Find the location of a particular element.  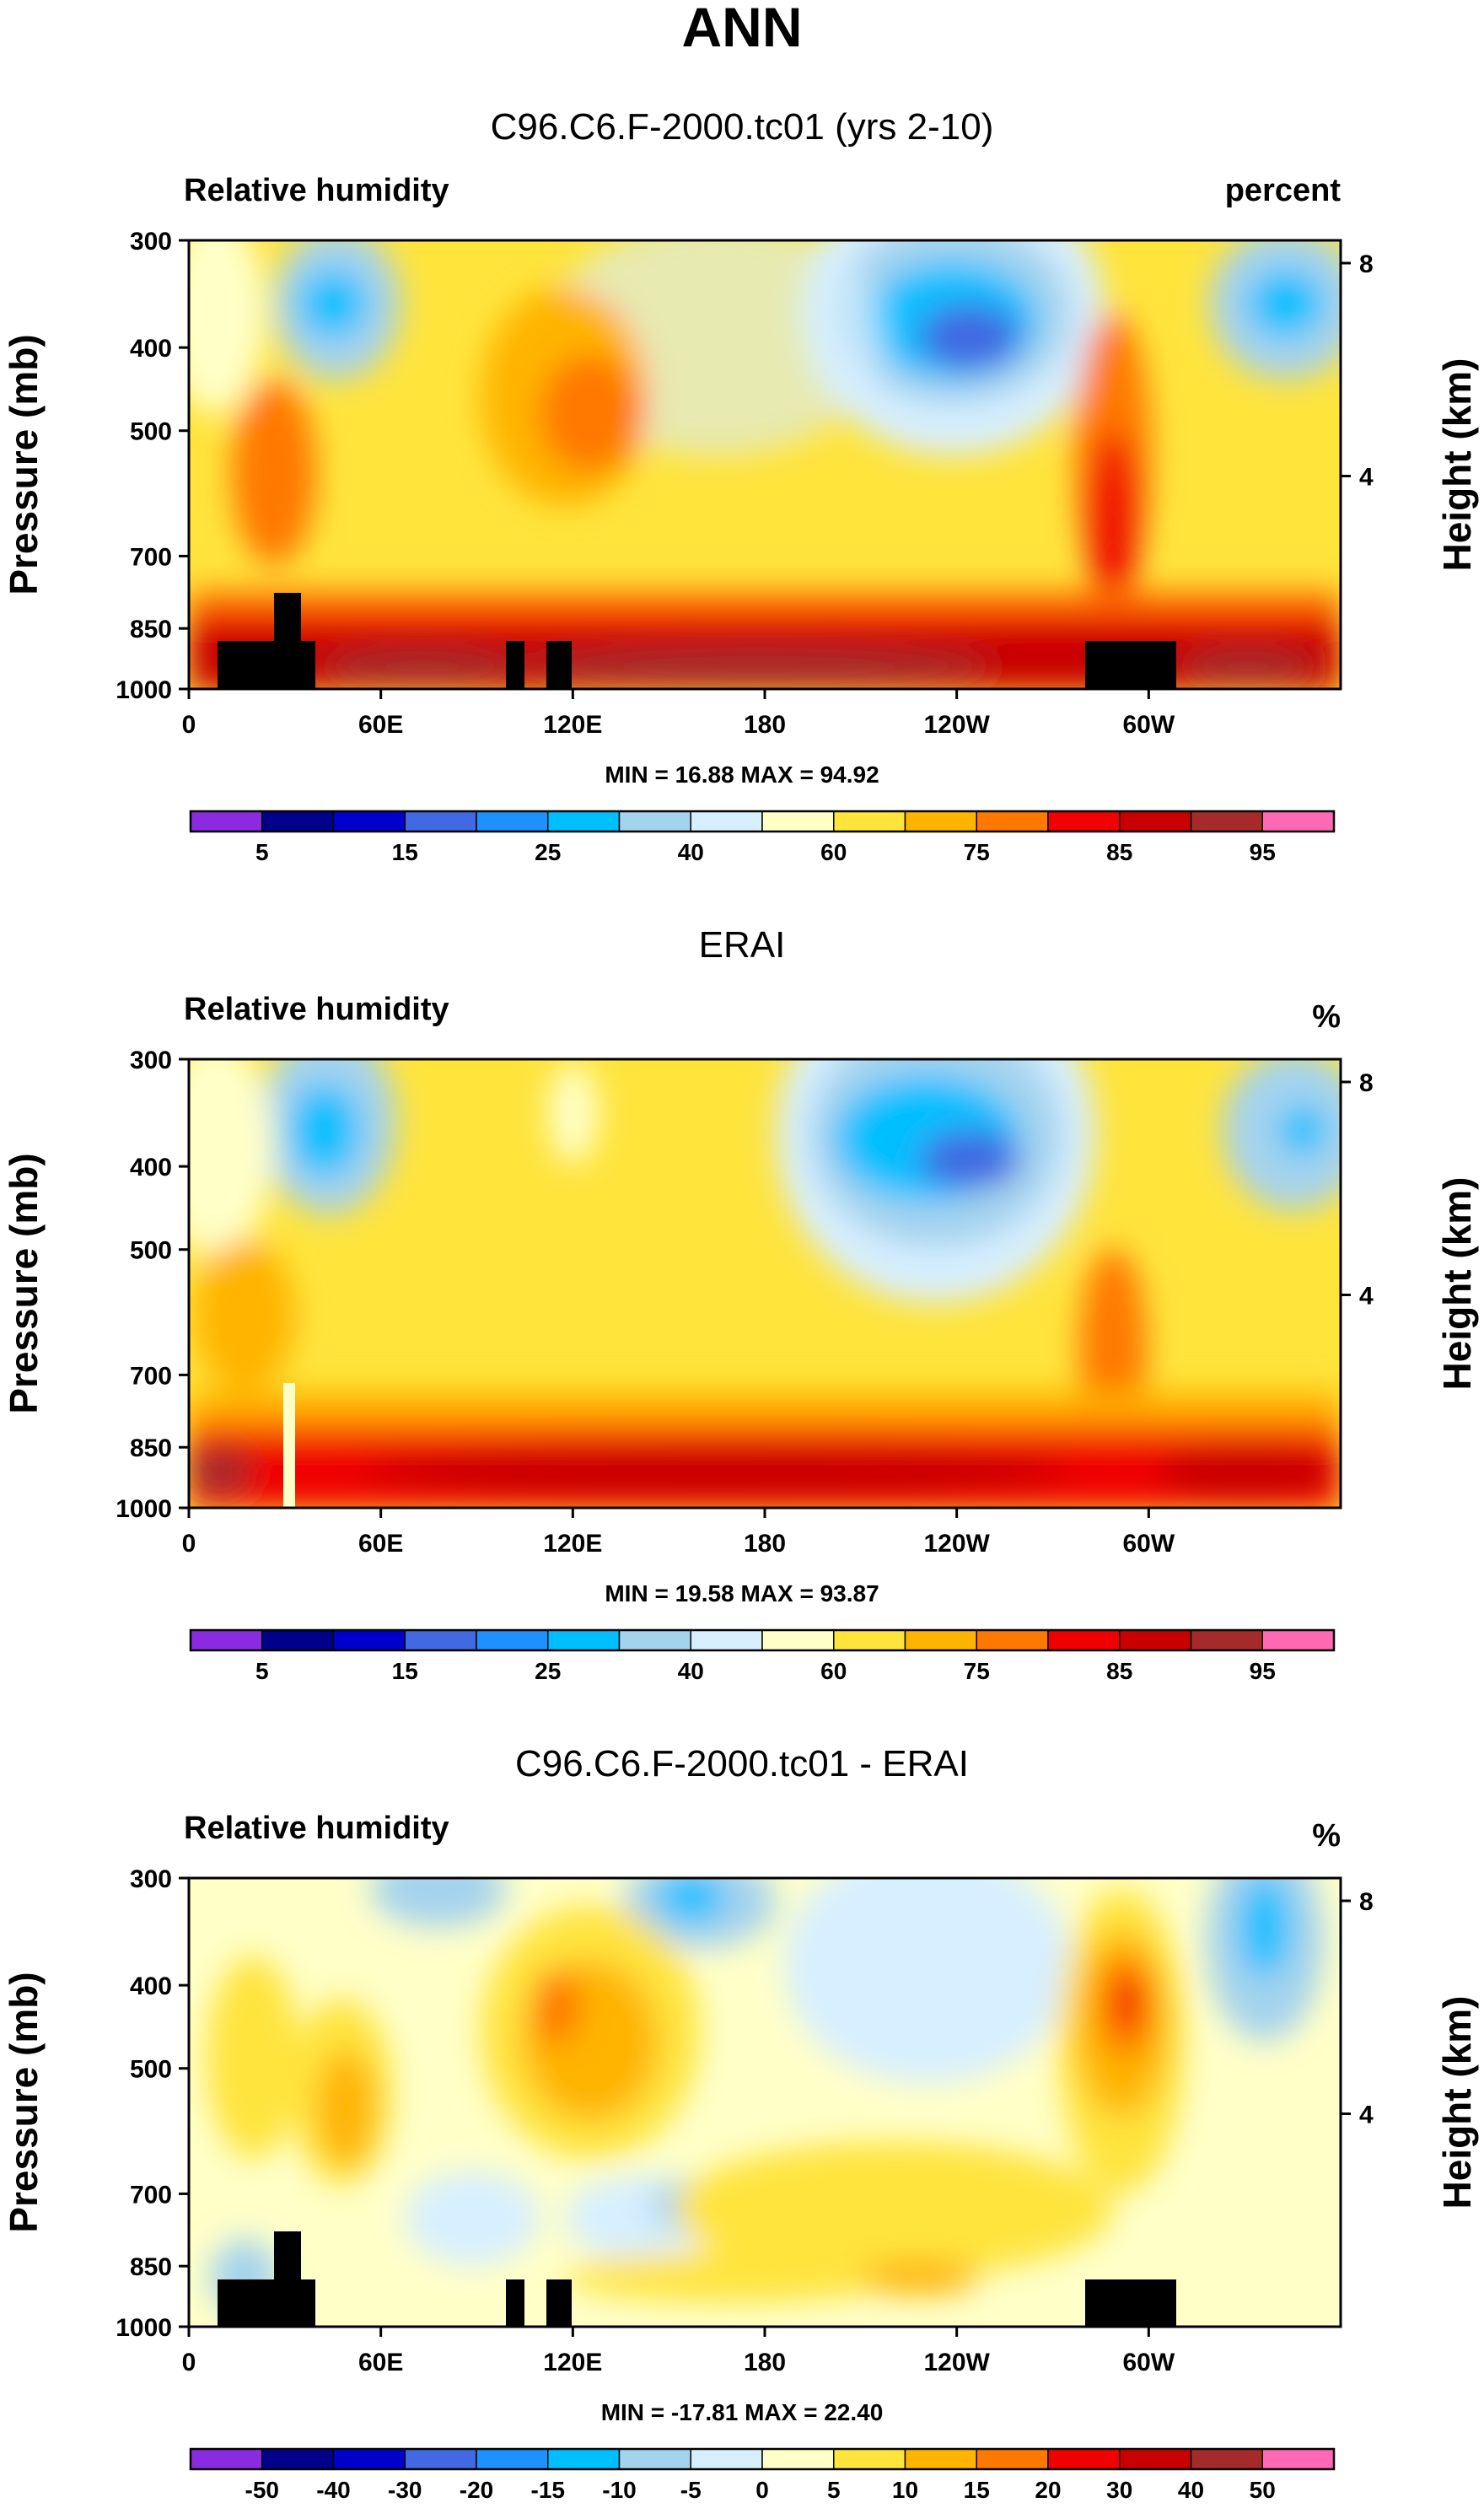

colorbar-label: 15 is located at coordinates (405, 852).